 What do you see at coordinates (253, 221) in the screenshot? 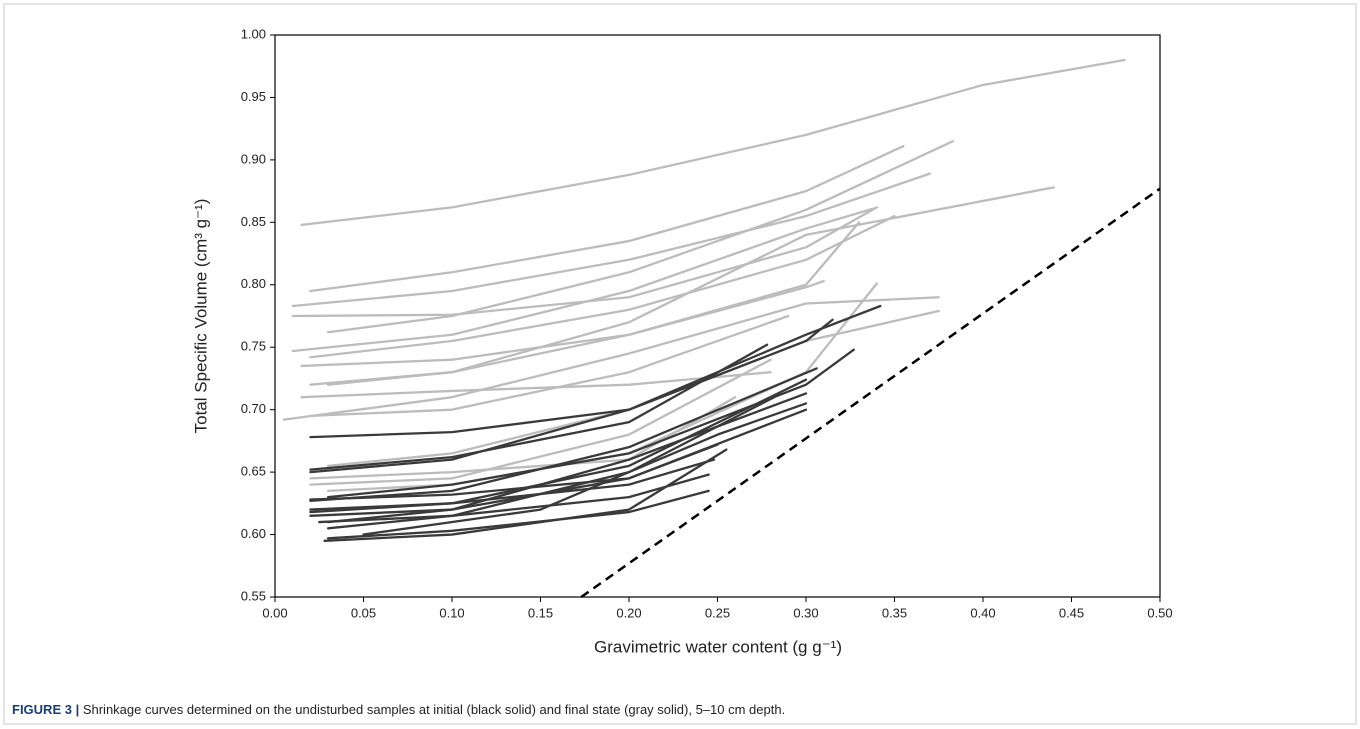
I see `y-tick-label: 0.85` at bounding box center [253, 221].